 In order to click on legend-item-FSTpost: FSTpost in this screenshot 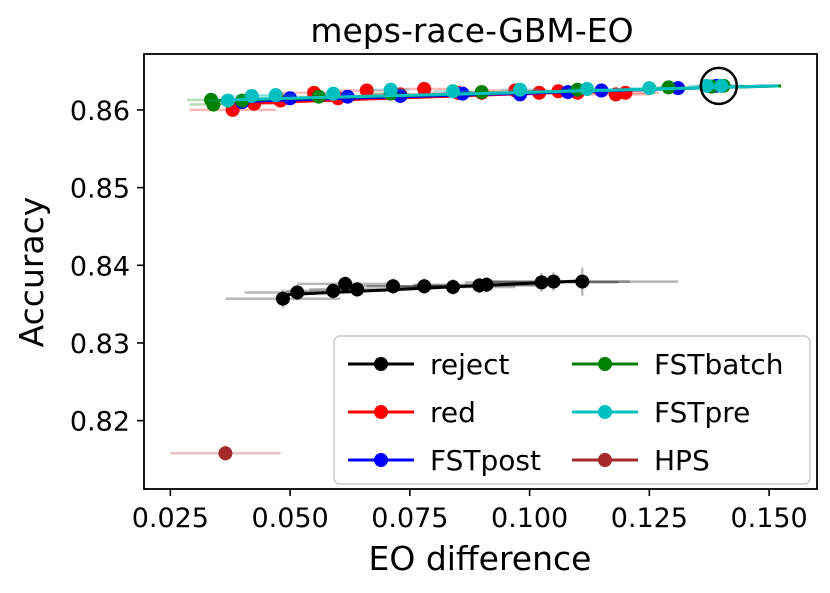, I will do `click(444, 460)`.